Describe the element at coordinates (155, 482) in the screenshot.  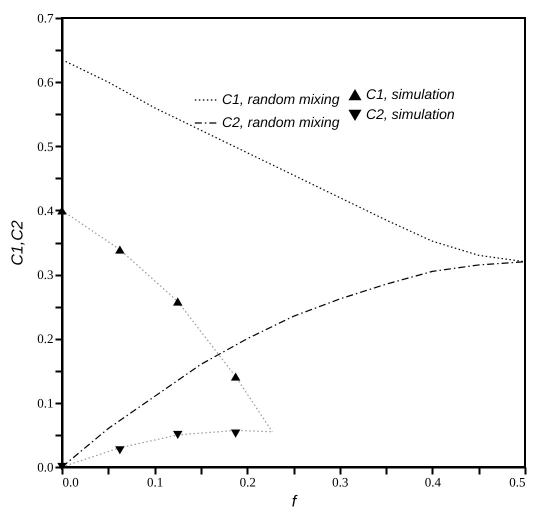
I see `x-tick-label: 0.1` at that location.